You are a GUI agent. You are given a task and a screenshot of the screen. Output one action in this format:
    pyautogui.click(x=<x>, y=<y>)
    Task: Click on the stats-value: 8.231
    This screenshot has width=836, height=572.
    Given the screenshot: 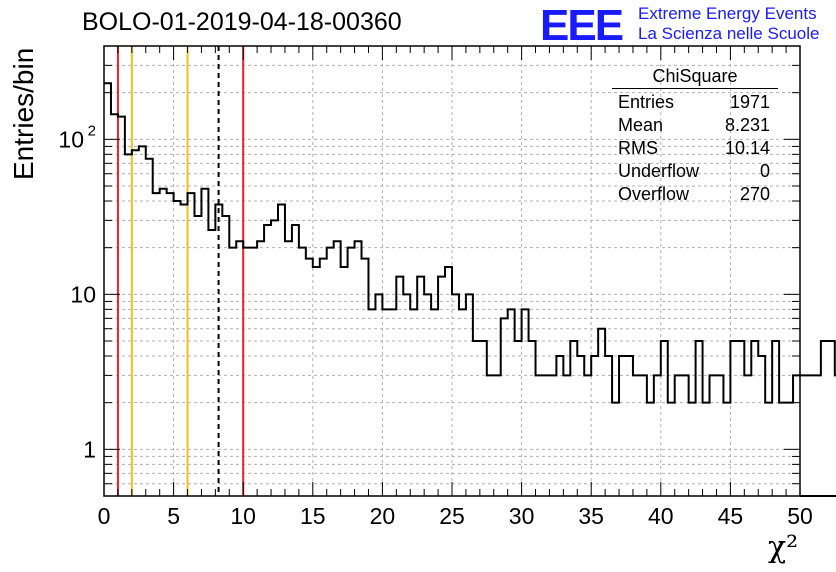 What is the action you would take?
    pyautogui.click(x=747, y=125)
    